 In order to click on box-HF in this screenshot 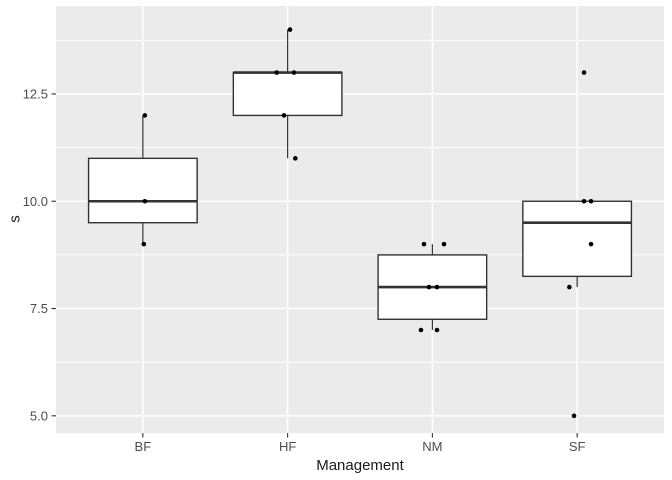, I will do `click(287, 94)`.